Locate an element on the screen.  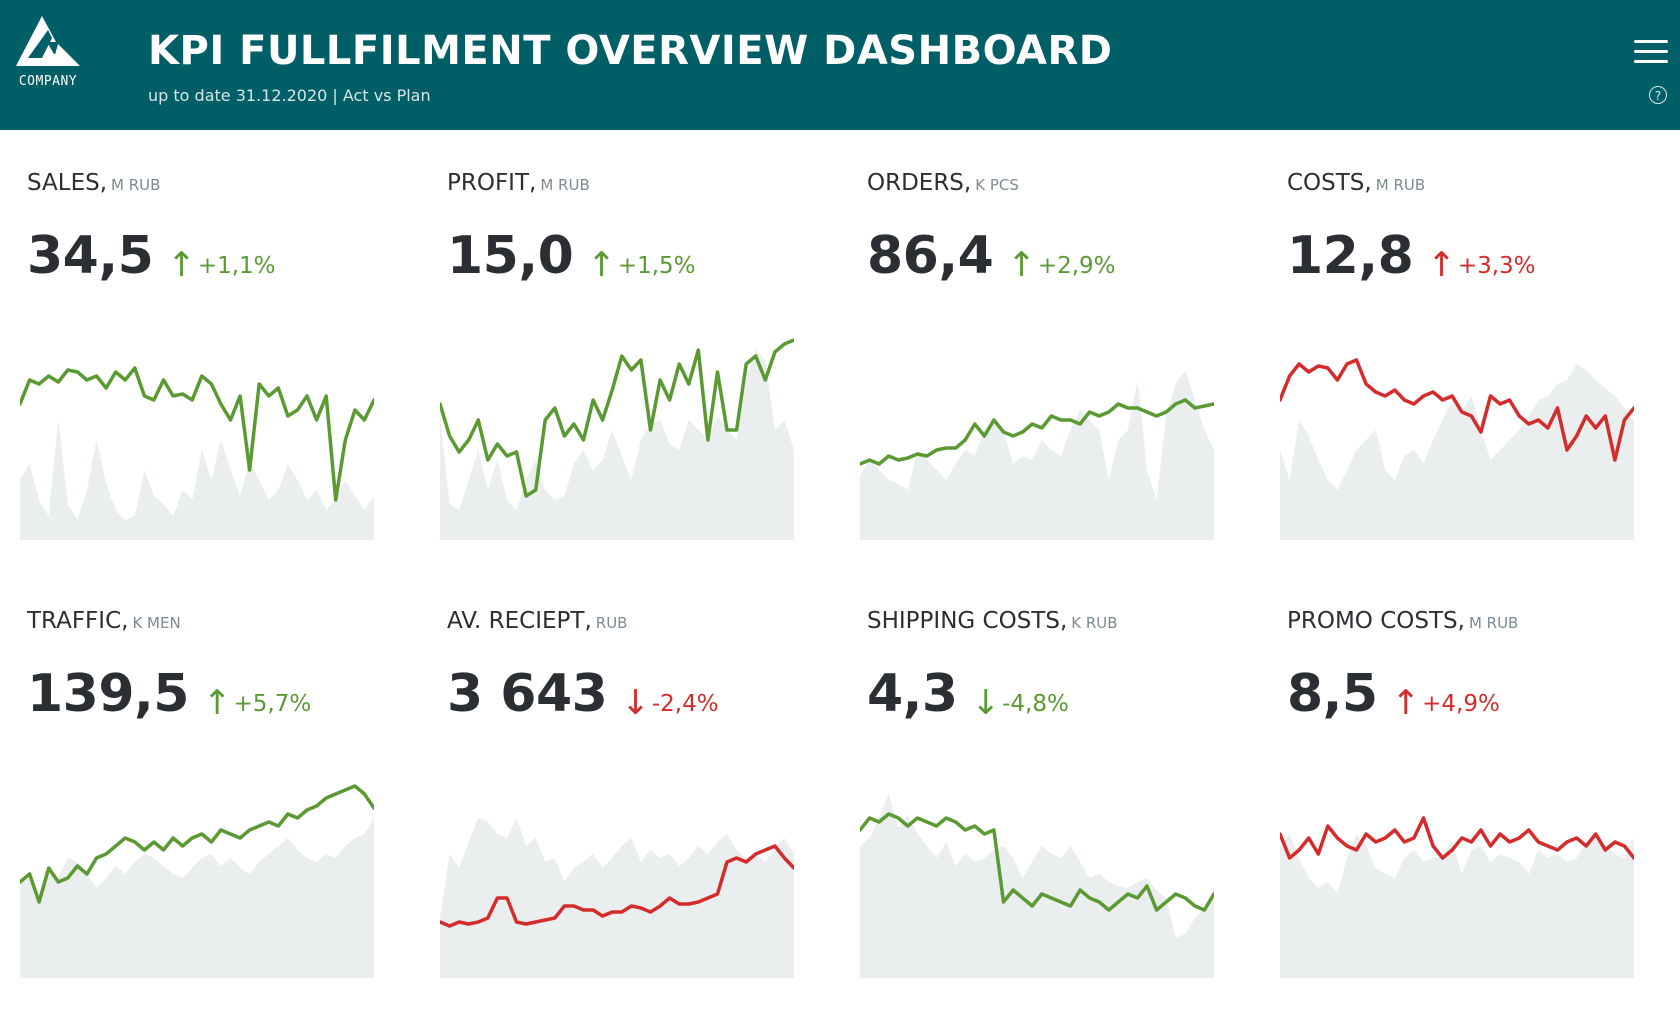
kpi-value: 15,0 ↑+1,5% is located at coordinates (571, 256).